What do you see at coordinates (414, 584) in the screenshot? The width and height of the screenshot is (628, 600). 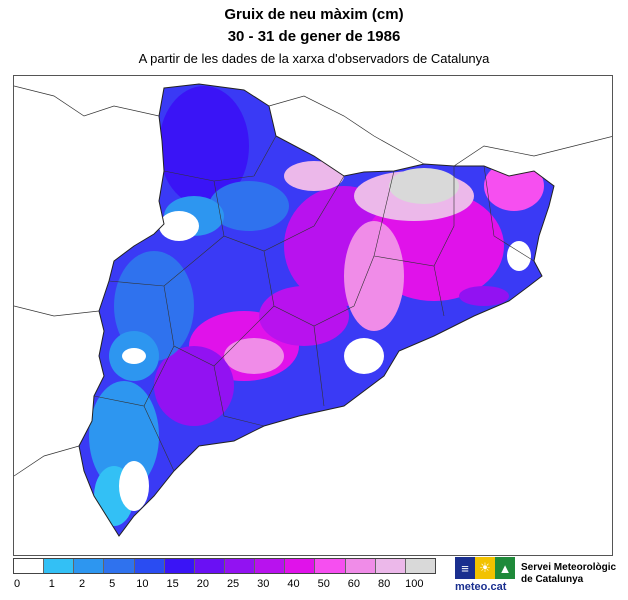 I see `legend-tick-label: 100` at bounding box center [414, 584].